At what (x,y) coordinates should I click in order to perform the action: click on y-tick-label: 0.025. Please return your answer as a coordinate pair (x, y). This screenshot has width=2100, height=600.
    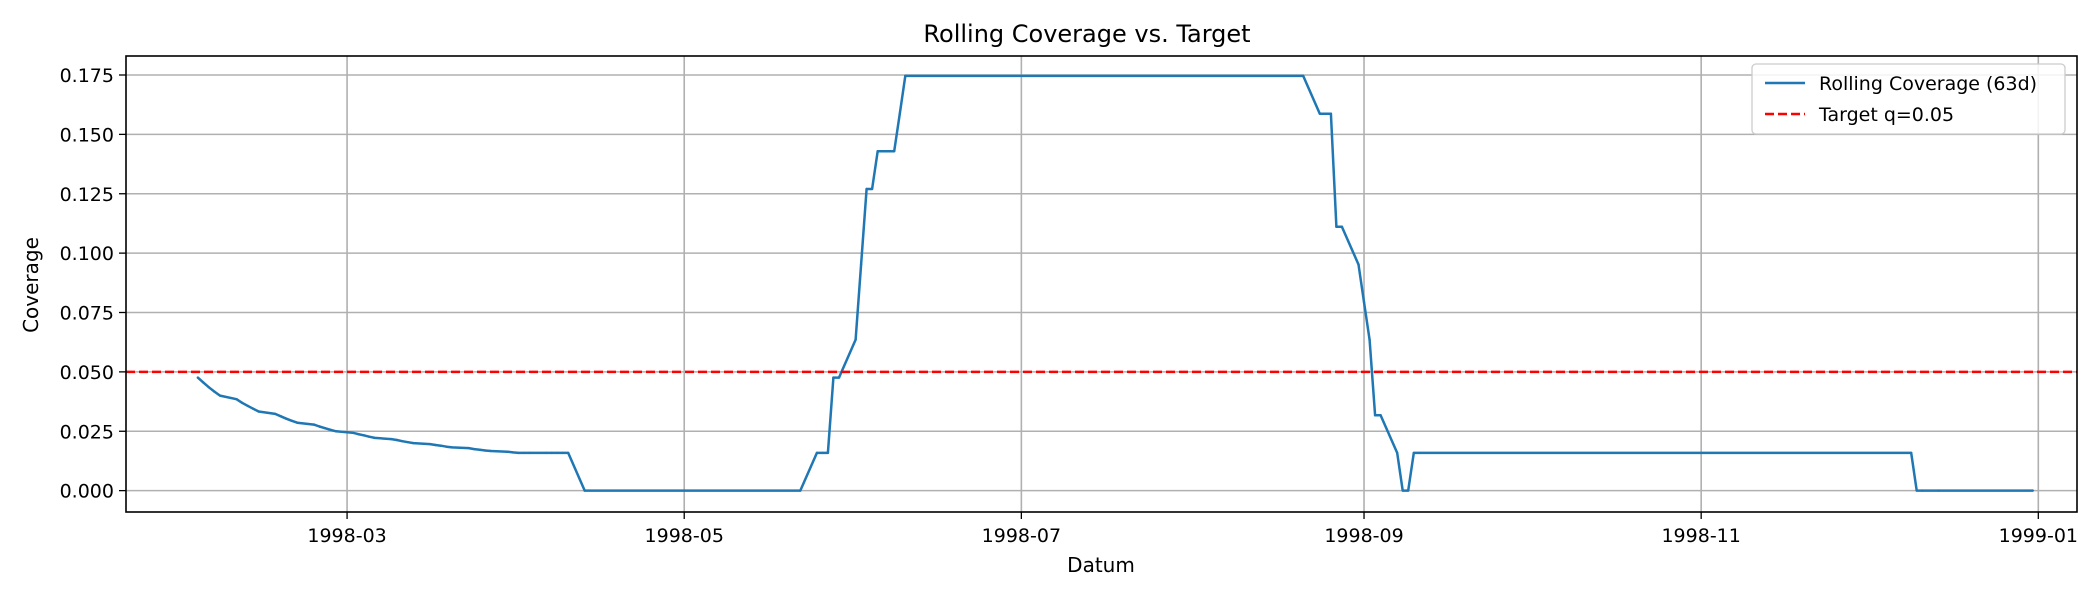
    Looking at the image, I should click on (87, 432).